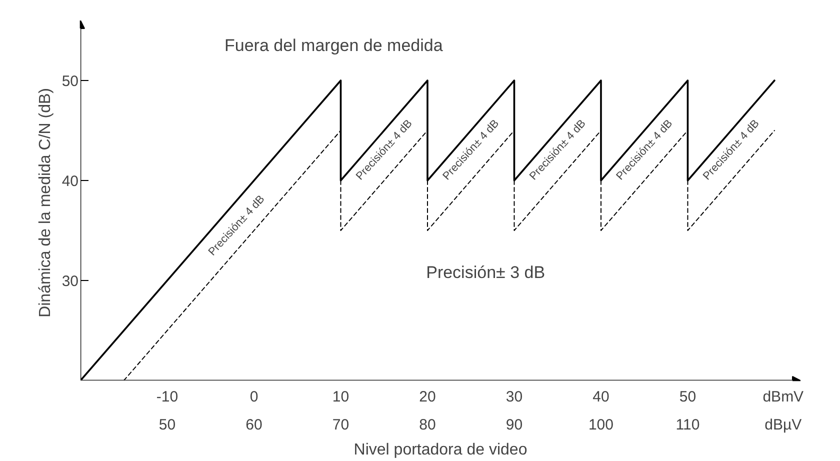 This screenshot has height=461, width=840. Describe the element at coordinates (341, 425) in the screenshot. I see `x2-tick-label: 70` at that location.